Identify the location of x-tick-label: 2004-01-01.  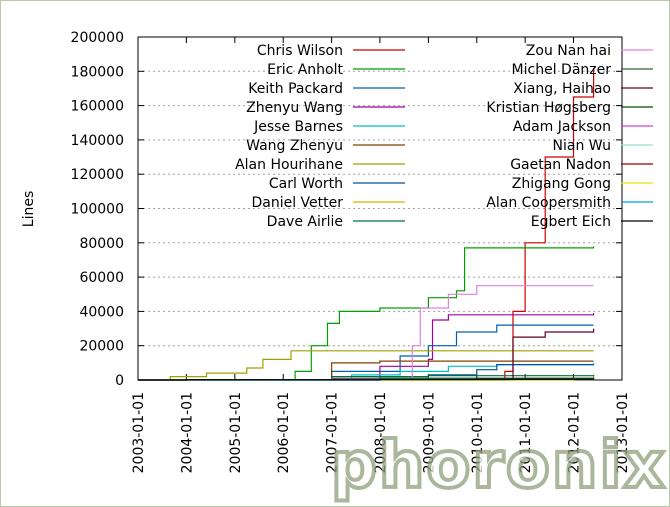
(187, 432).